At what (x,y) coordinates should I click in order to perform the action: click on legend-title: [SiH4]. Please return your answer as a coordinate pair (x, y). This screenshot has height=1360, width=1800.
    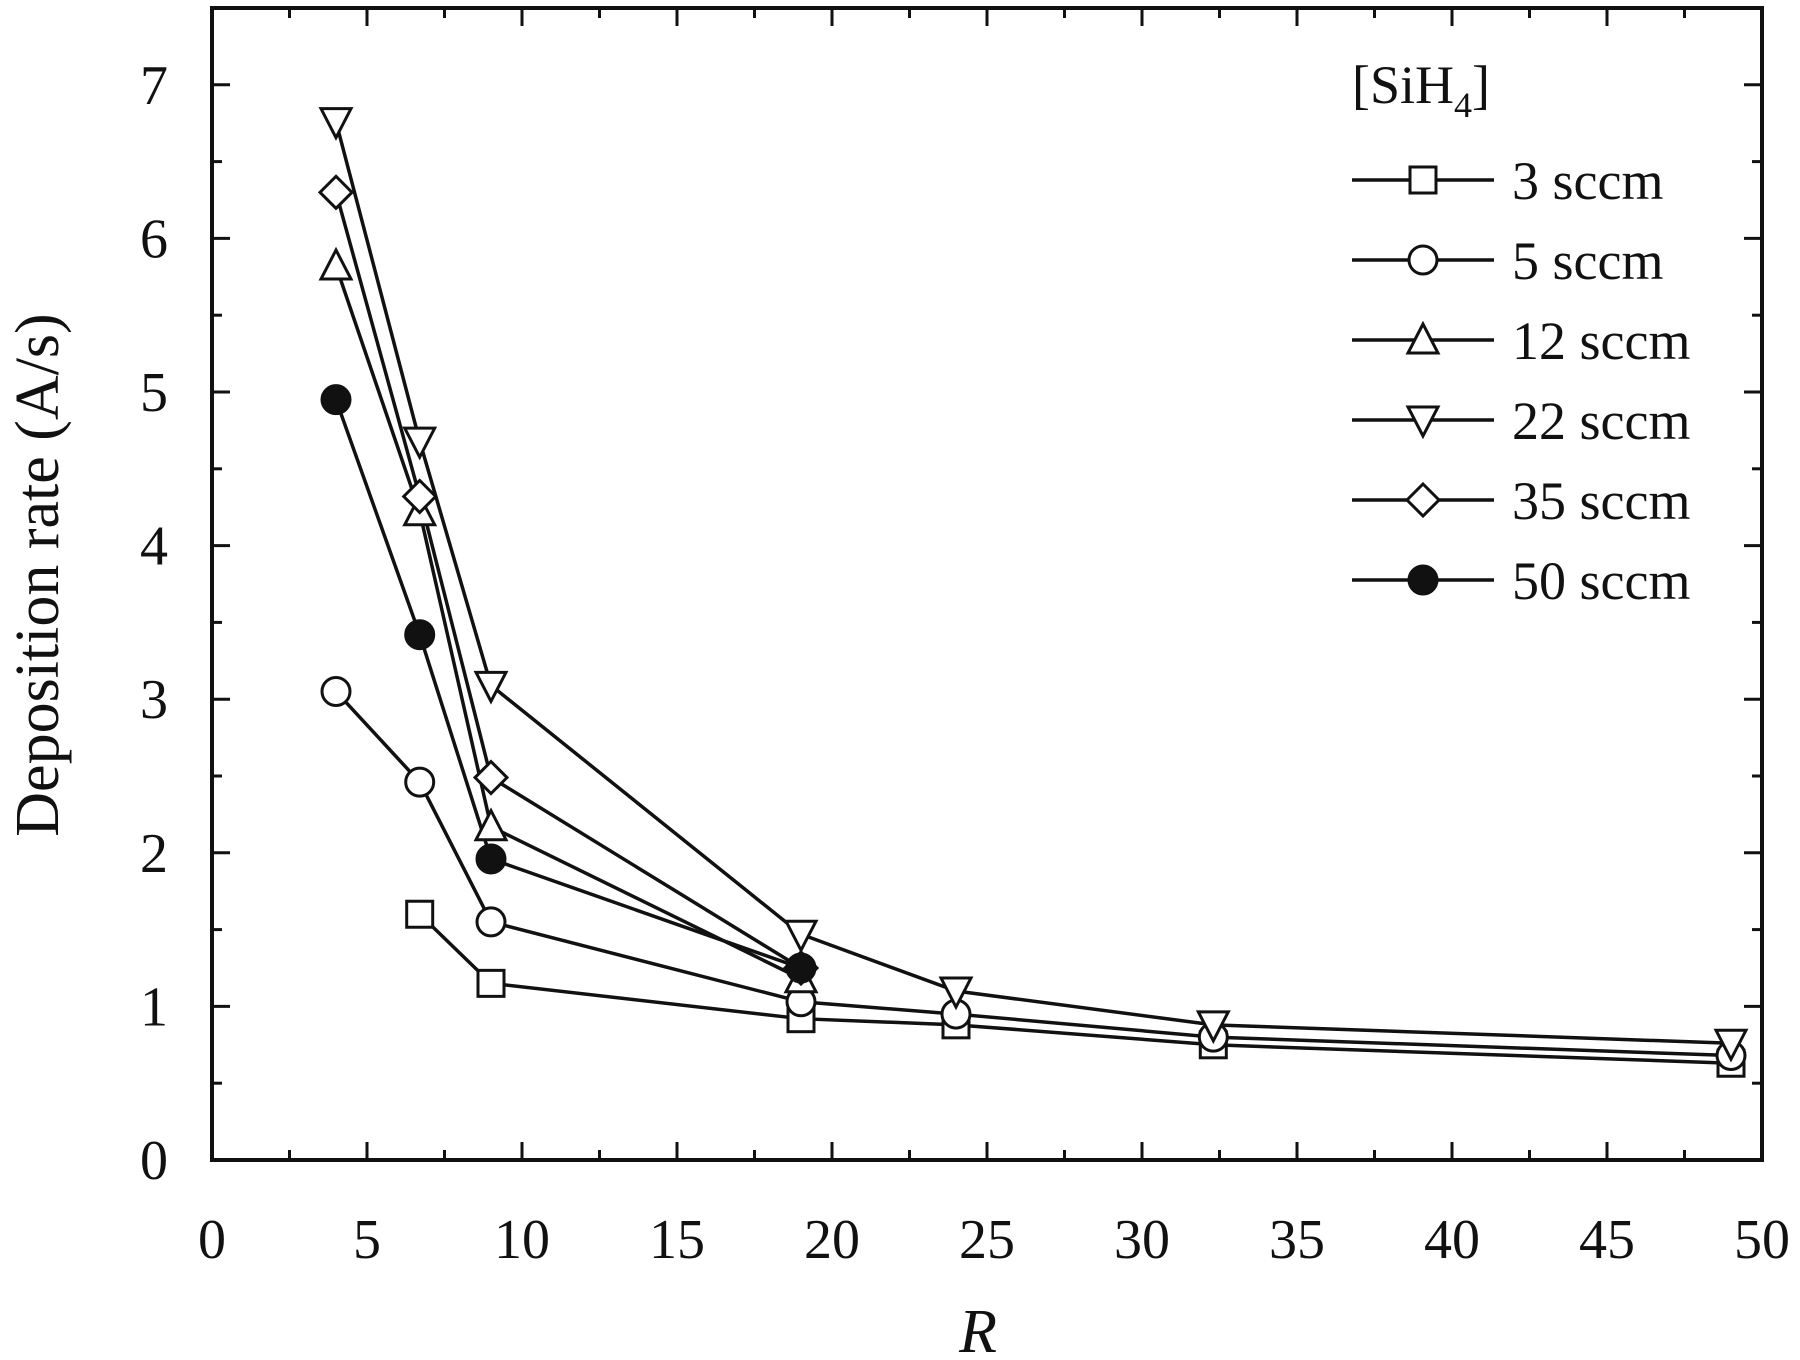
    Looking at the image, I should click on (1421, 90).